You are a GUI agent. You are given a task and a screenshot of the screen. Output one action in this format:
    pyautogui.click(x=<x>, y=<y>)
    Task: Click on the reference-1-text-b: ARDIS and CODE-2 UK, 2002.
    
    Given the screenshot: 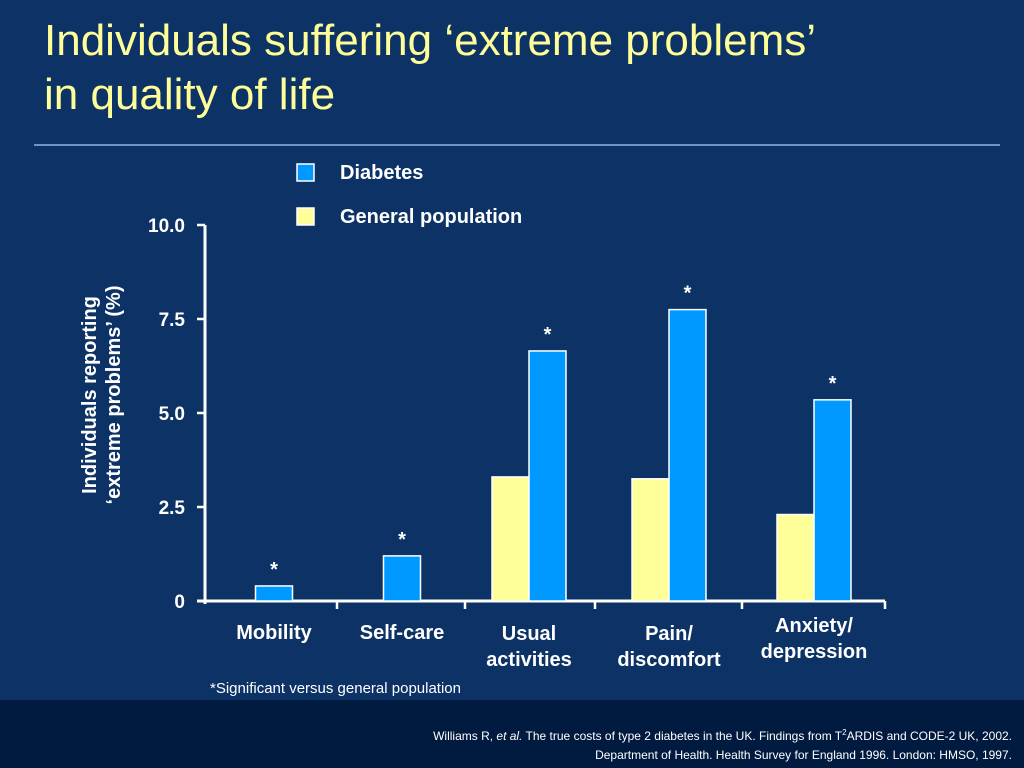 What is the action you would take?
    pyautogui.click(x=929, y=736)
    